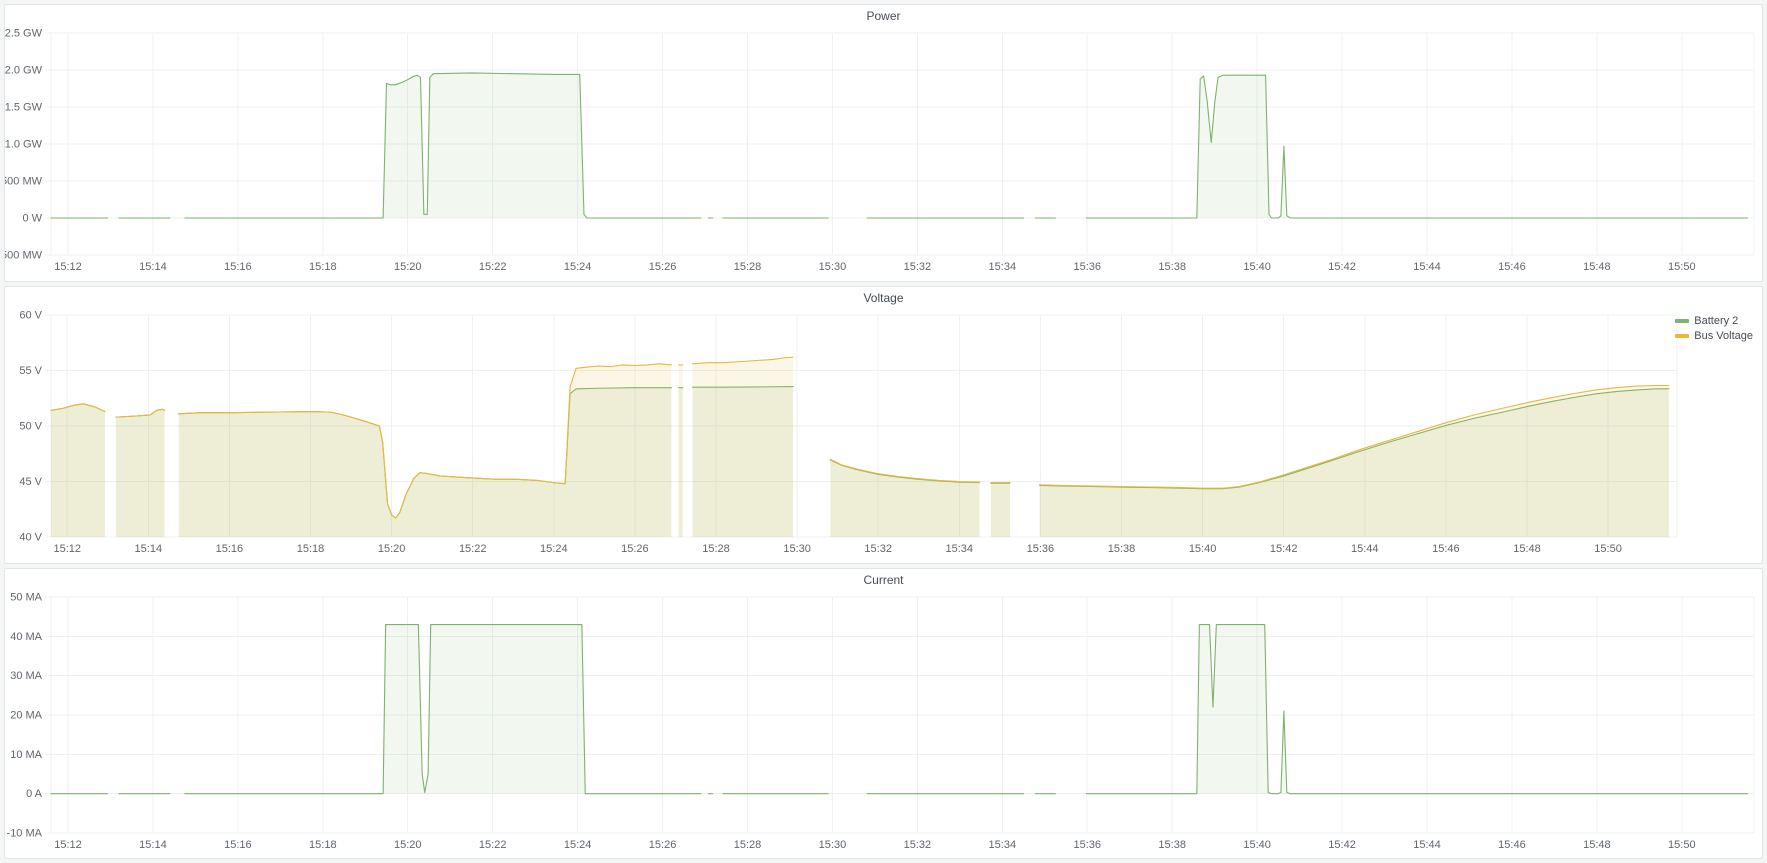 This screenshot has height=863, width=1767. I want to click on battery-2-series-color-icon, so click(1682, 321).